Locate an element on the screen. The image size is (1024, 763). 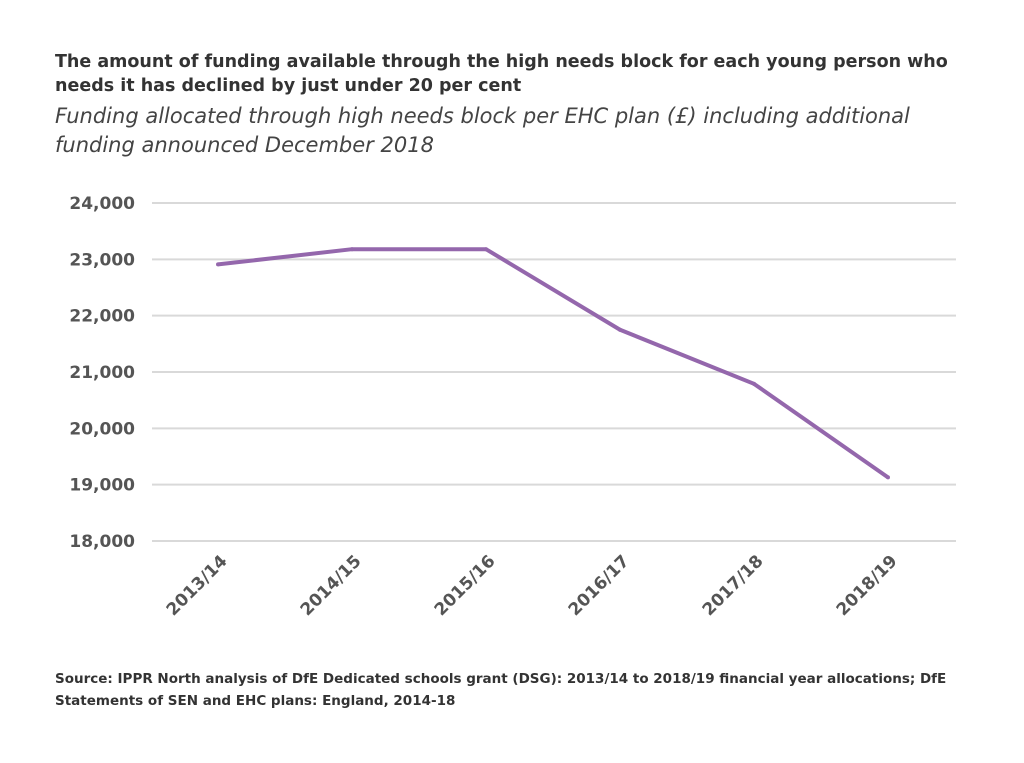
y-tick-label: 18,000 is located at coordinates (102, 542).